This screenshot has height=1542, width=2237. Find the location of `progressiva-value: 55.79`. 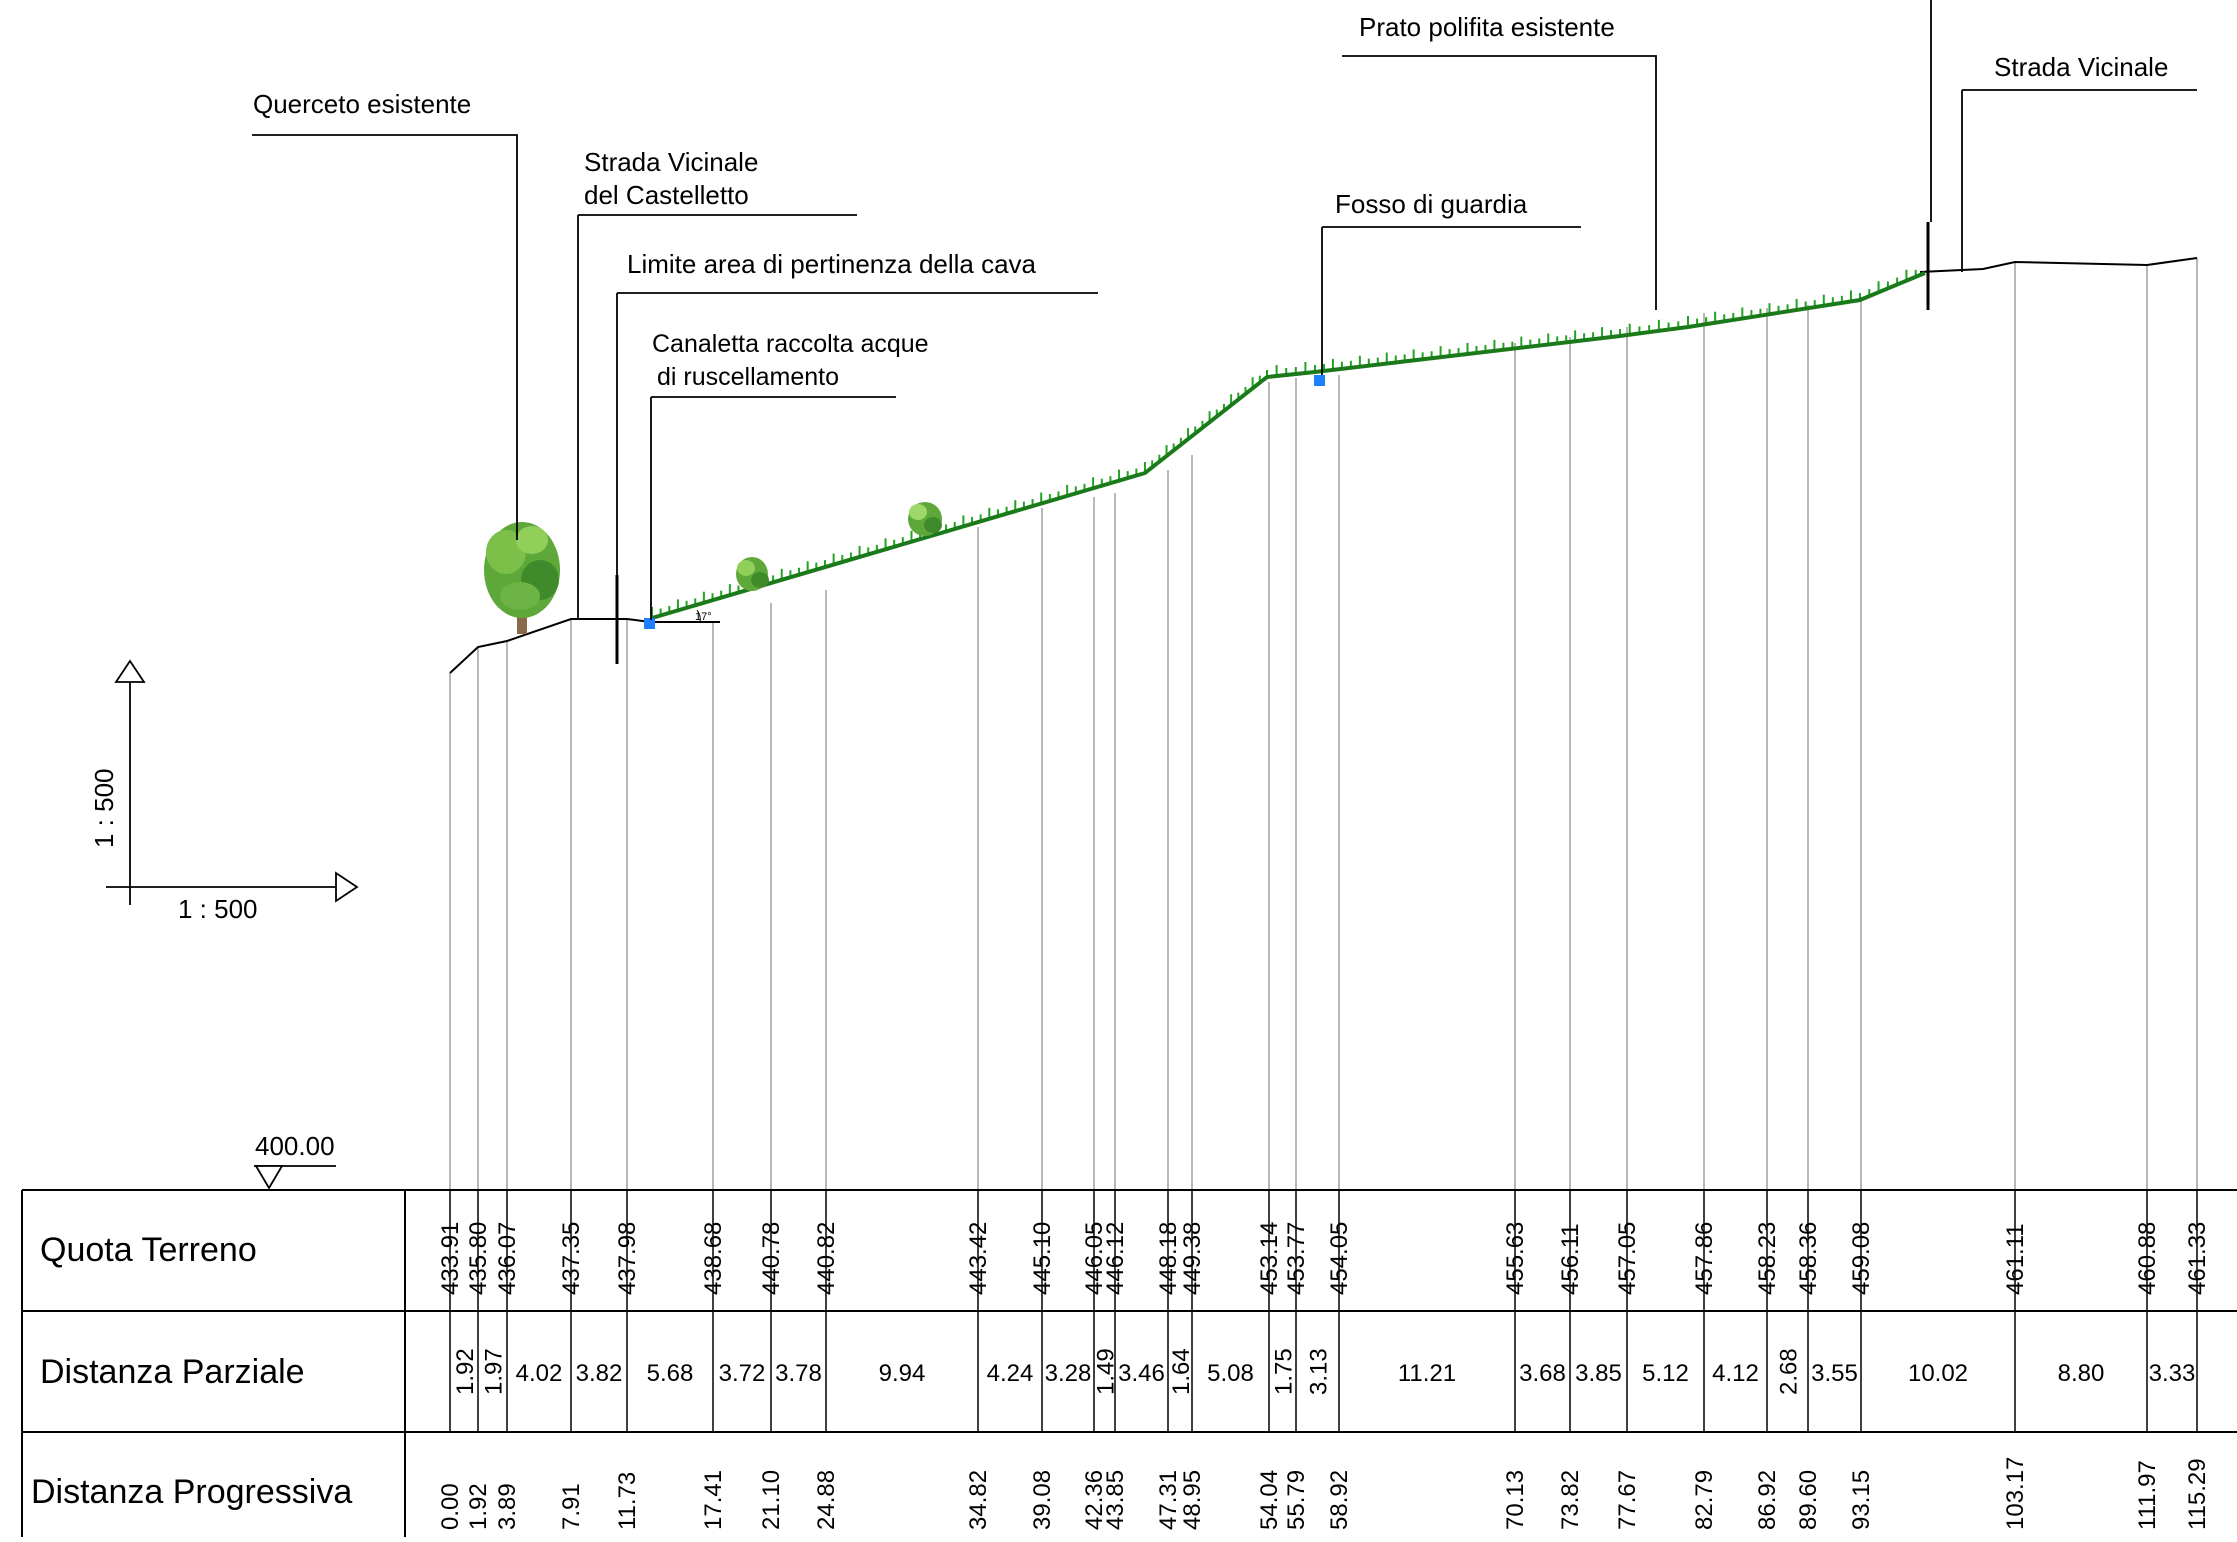

progressiva-value: 55.79 is located at coordinates (1296, 1500).